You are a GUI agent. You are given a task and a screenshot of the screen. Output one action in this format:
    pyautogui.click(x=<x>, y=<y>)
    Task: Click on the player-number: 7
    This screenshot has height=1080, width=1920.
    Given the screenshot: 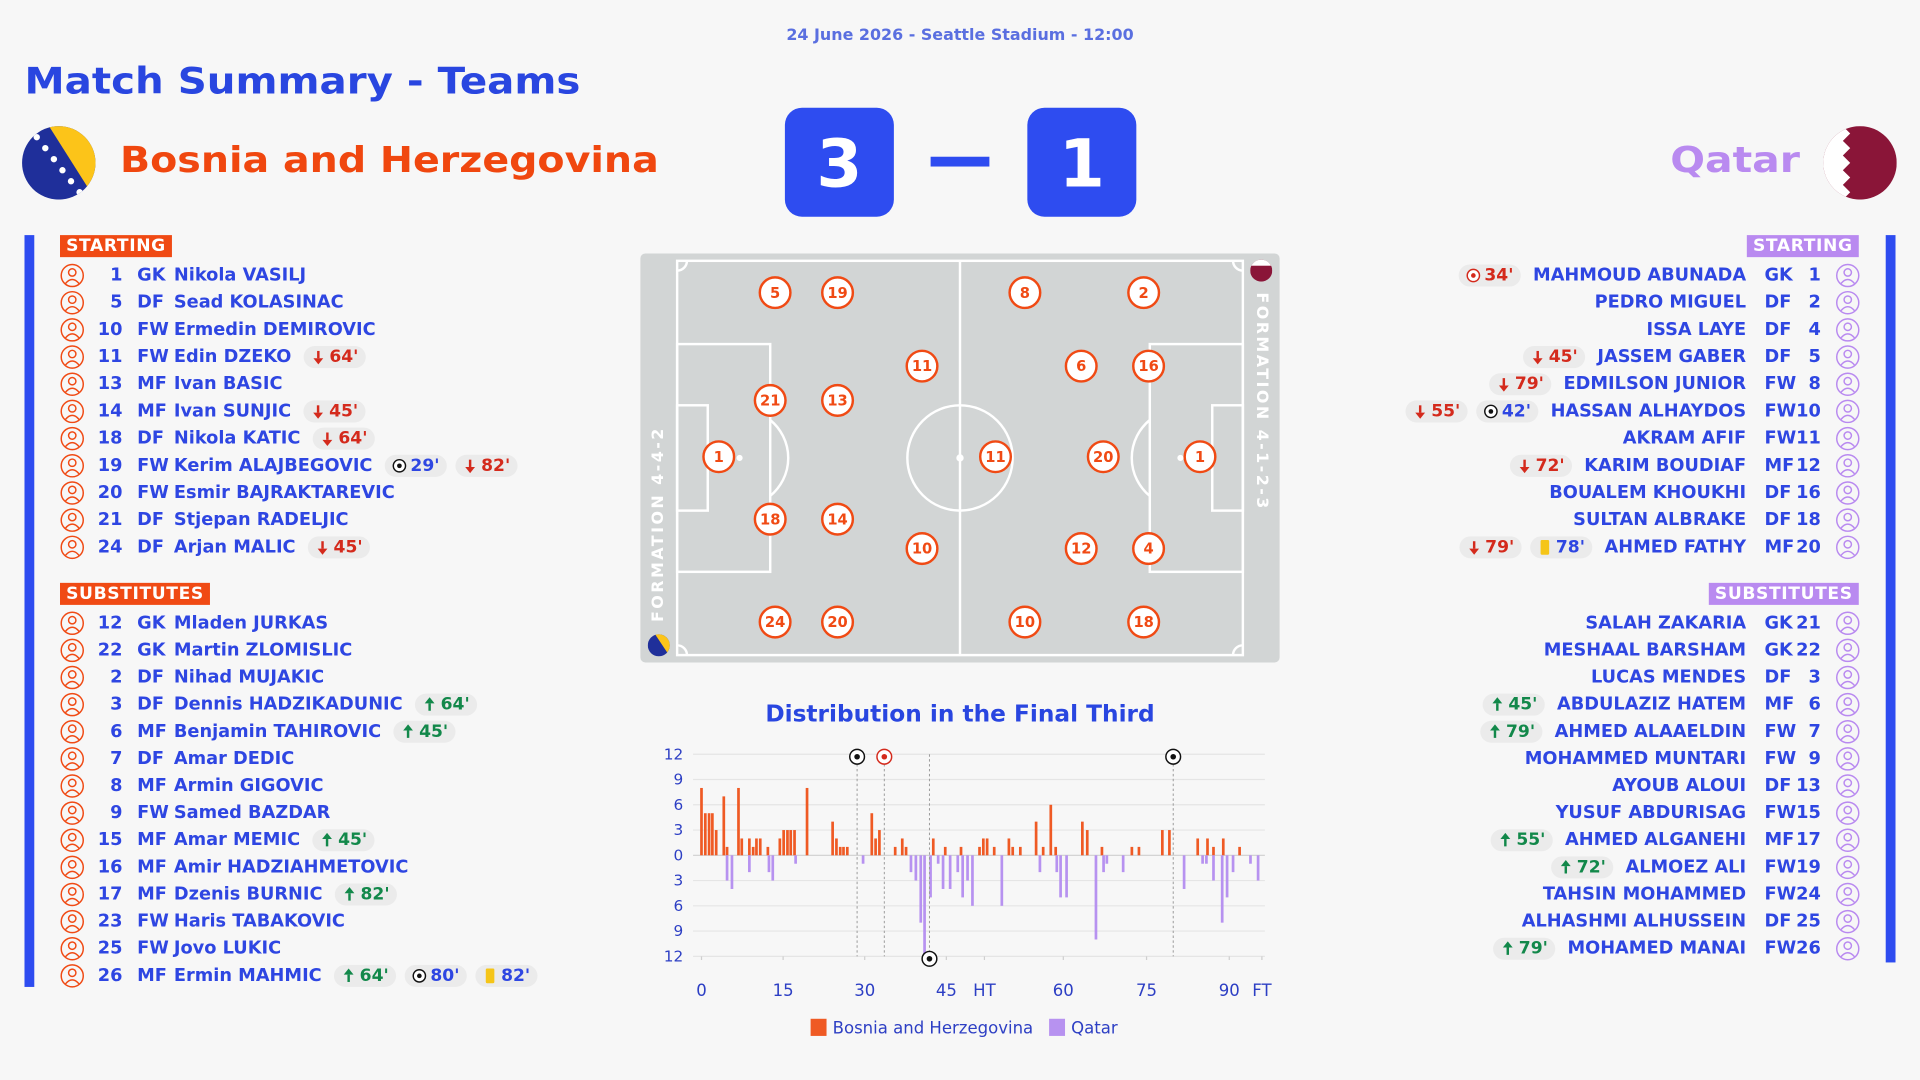 What is the action you would take?
    pyautogui.click(x=116, y=759)
    